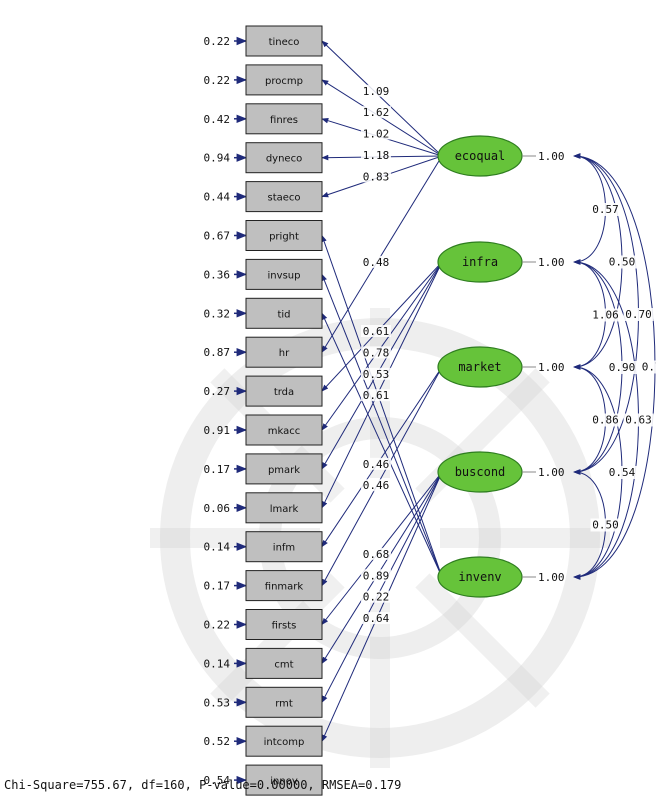  Describe the element at coordinates (217, 391) in the screenshot. I see `error-variance-trda: 0.27` at that location.